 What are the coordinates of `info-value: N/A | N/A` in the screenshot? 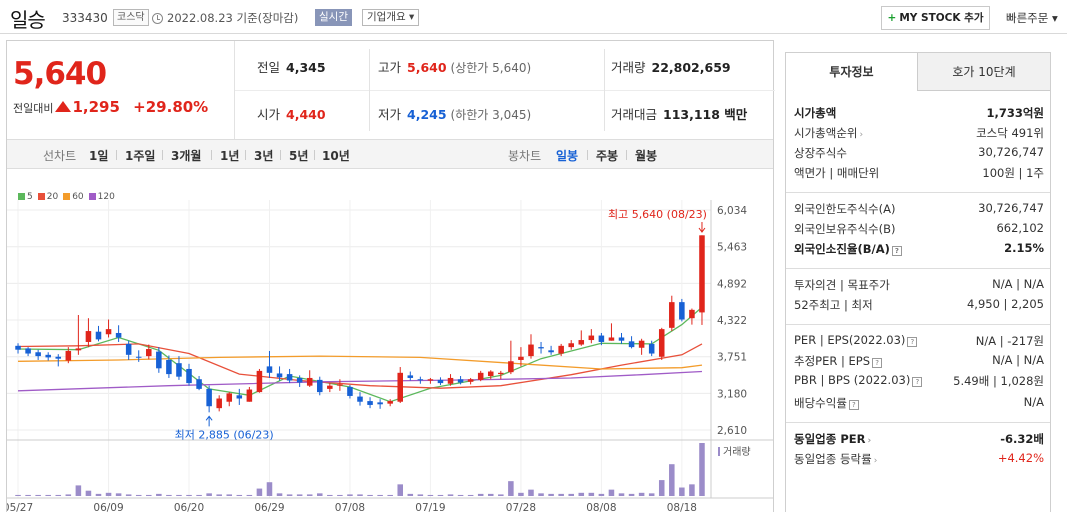 It's located at (1018, 284).